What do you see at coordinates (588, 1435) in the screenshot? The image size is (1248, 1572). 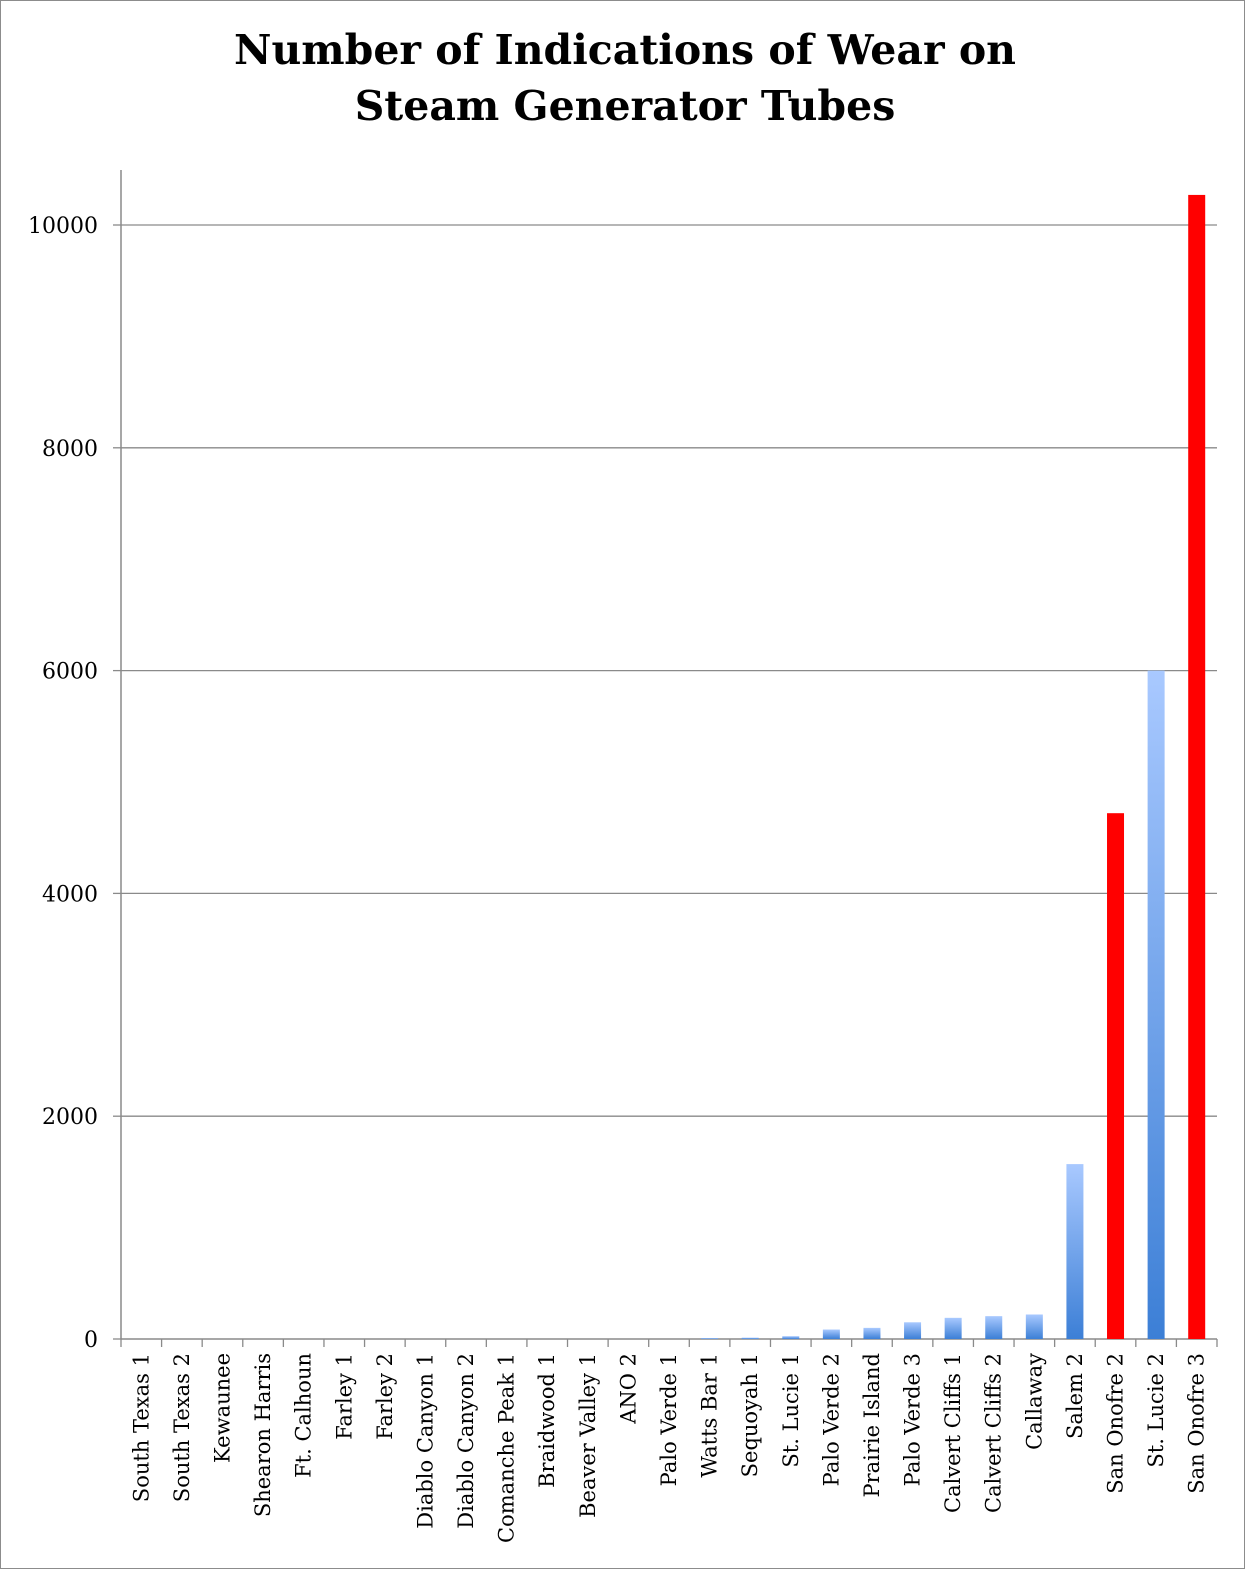 I see `x-category-label: Beaver Valley 1` at bounding box center [588, 1435].